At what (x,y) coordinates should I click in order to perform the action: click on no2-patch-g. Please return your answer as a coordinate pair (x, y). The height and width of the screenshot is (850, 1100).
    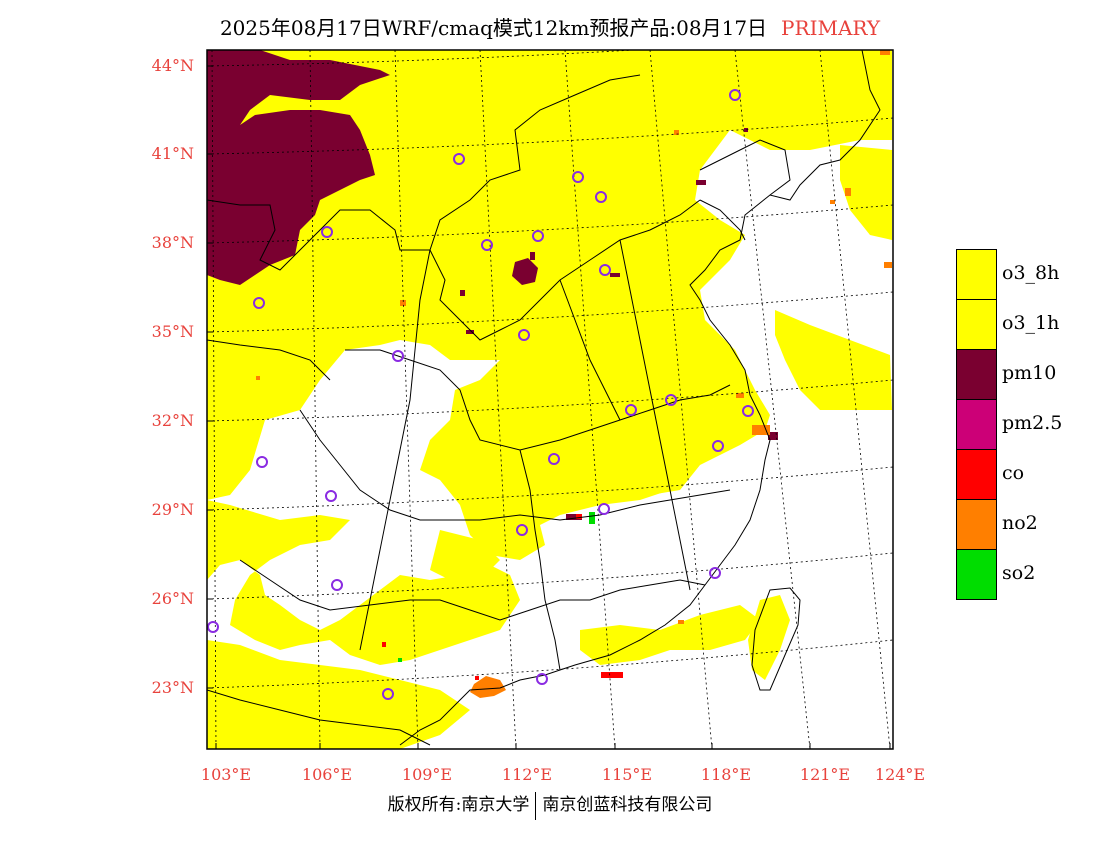
    Looking at the image, I should click on (681, 622).